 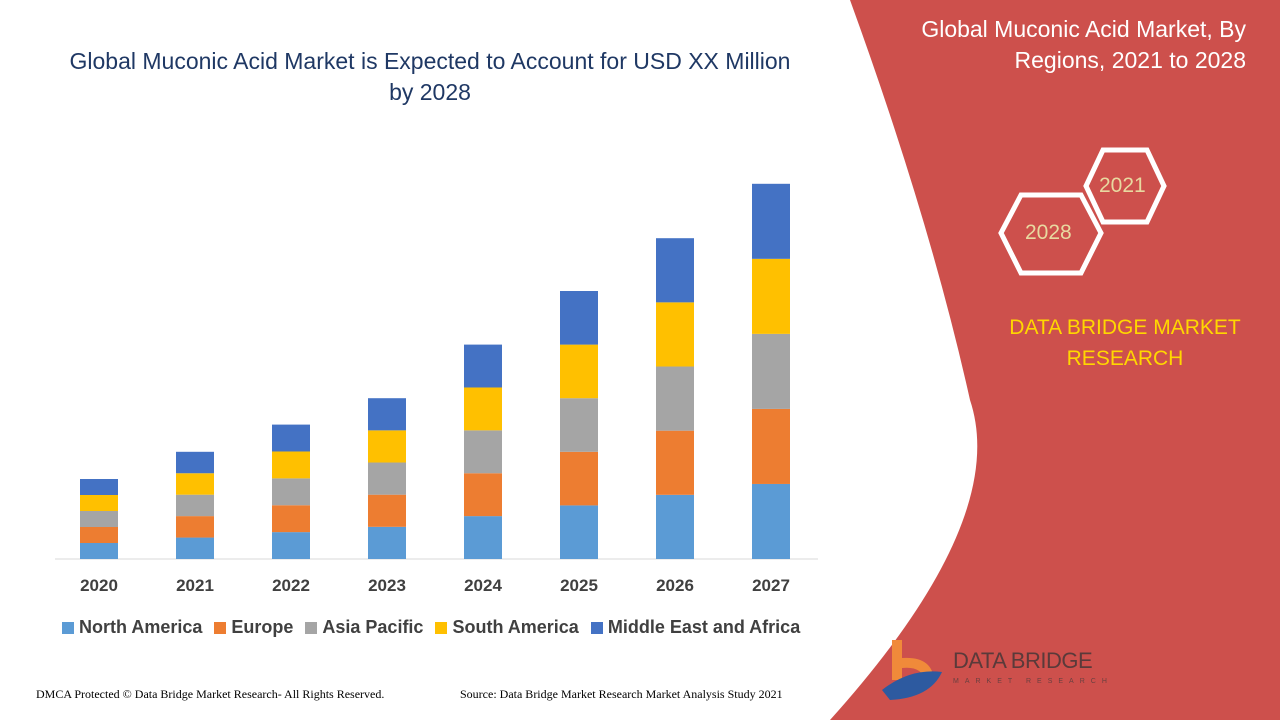 What do you see at coordinates (771, 585) in the screenshot?
I see `x-tick-label: 2027` at bounding box center [771, 585].